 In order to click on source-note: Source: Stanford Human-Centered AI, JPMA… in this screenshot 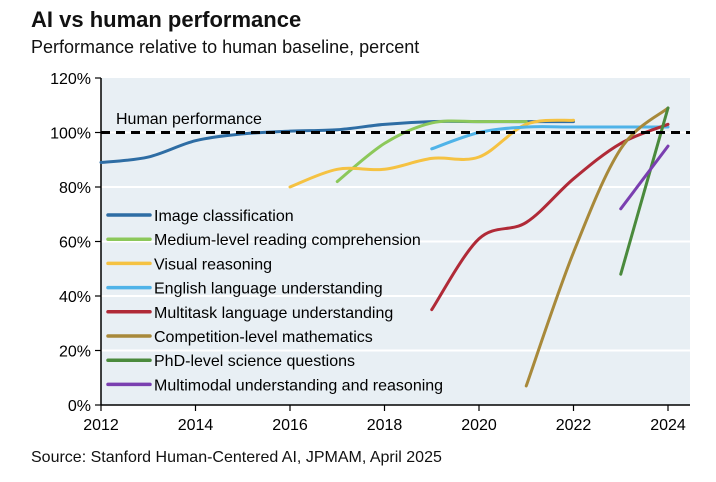, I will do `click(236, 457)`.